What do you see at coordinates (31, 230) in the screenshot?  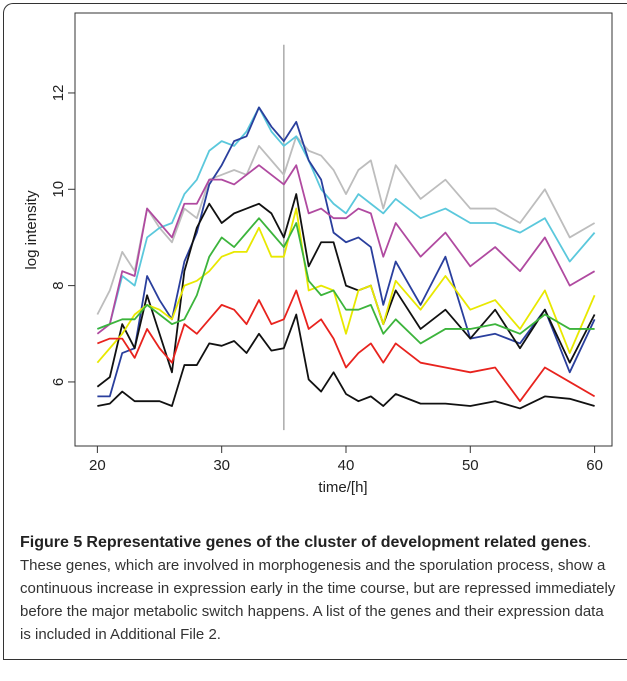 I see `y-axis-label: log intensity` at bounding box center [31, 230].